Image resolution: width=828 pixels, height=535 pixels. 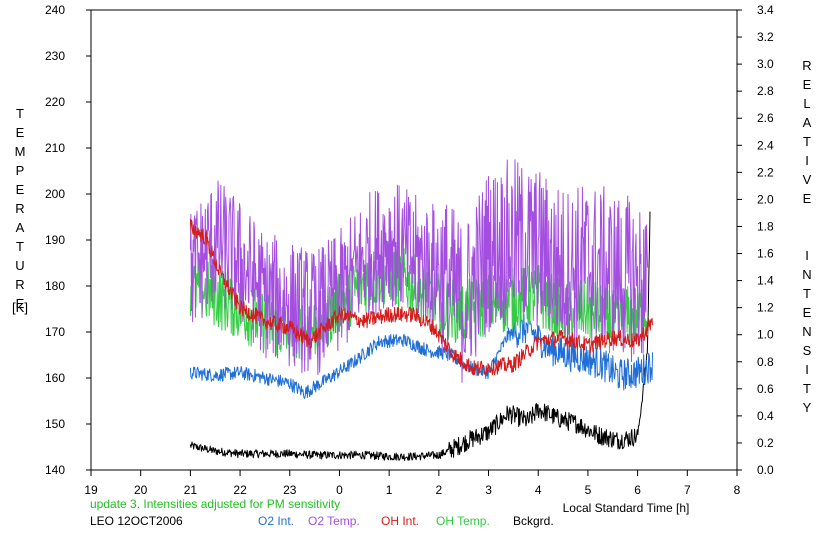 I want to click on right-tick-label: 0.2, so click(x=765, y=443).